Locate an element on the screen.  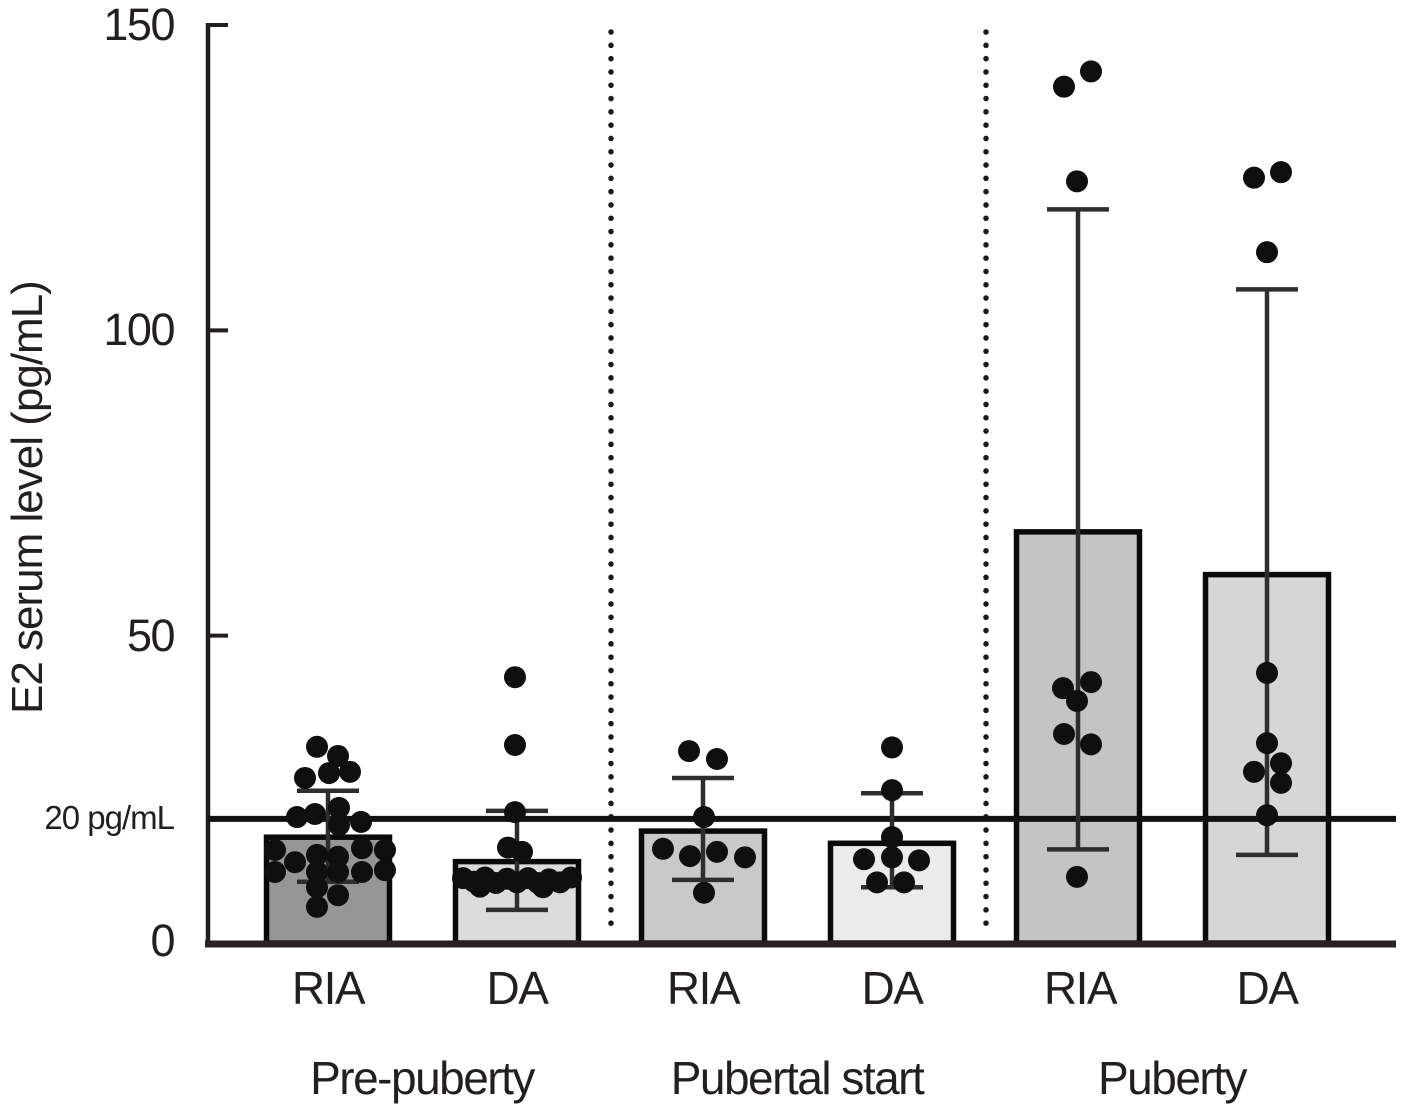
x-tick-label-da-puberty: DA is located at coordinates (1267, 988).